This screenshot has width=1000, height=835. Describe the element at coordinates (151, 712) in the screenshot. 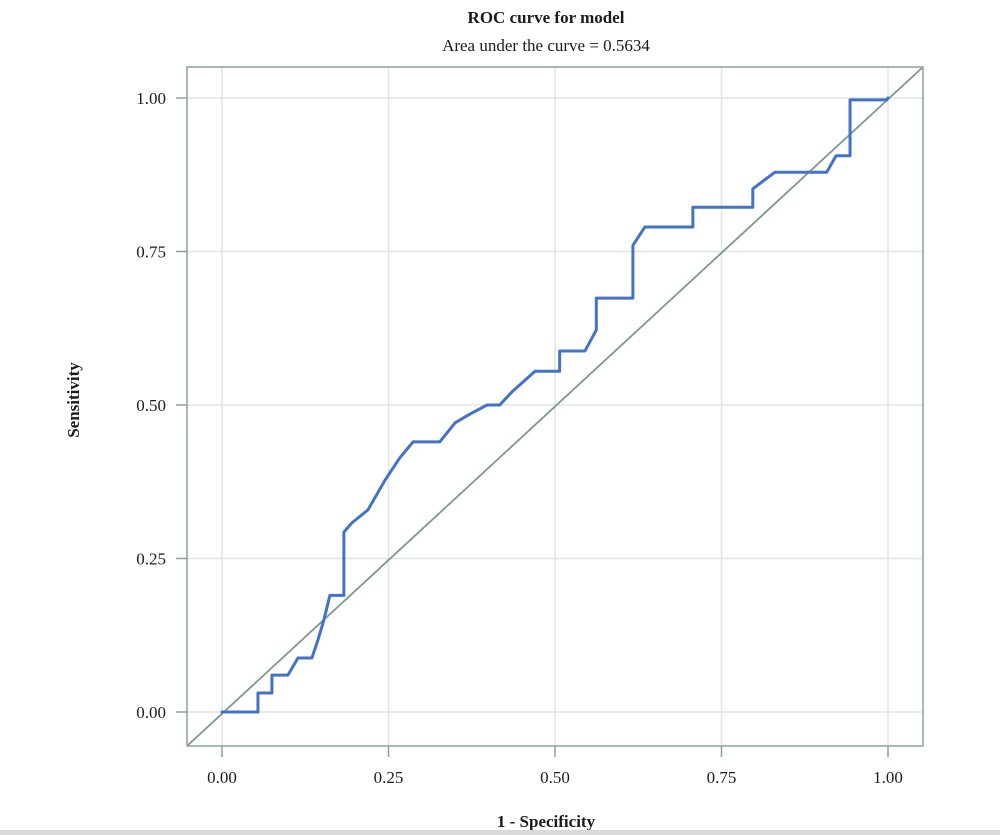

I see `y-tick-label: 0.00` at that location.